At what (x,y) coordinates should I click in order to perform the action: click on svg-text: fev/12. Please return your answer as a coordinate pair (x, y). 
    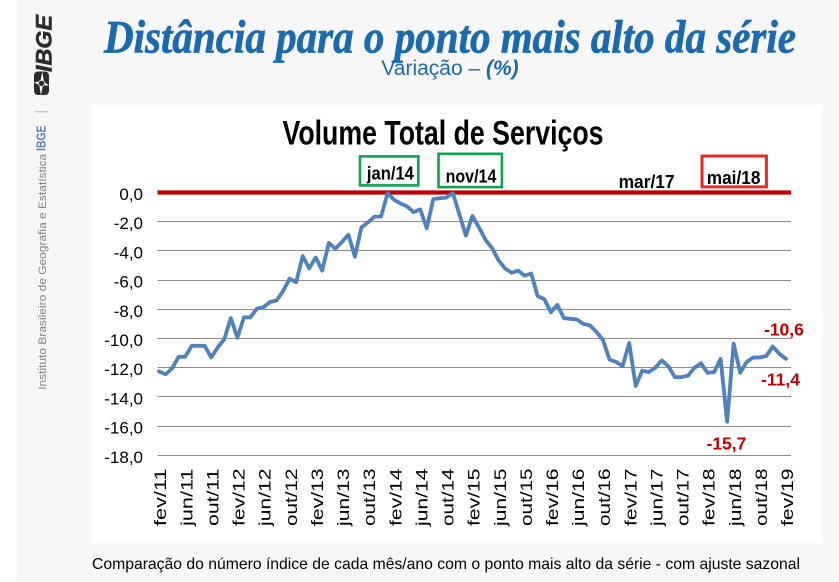
    Looking at the image, I should click on (239, 498).